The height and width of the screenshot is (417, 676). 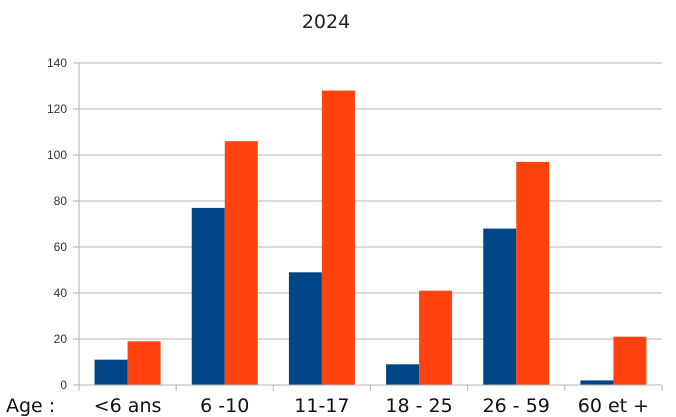 What do you see at coordinates (63, 385) in the screenshot?
I see `y-tick-label: 0` at bounding box center [63, 385].